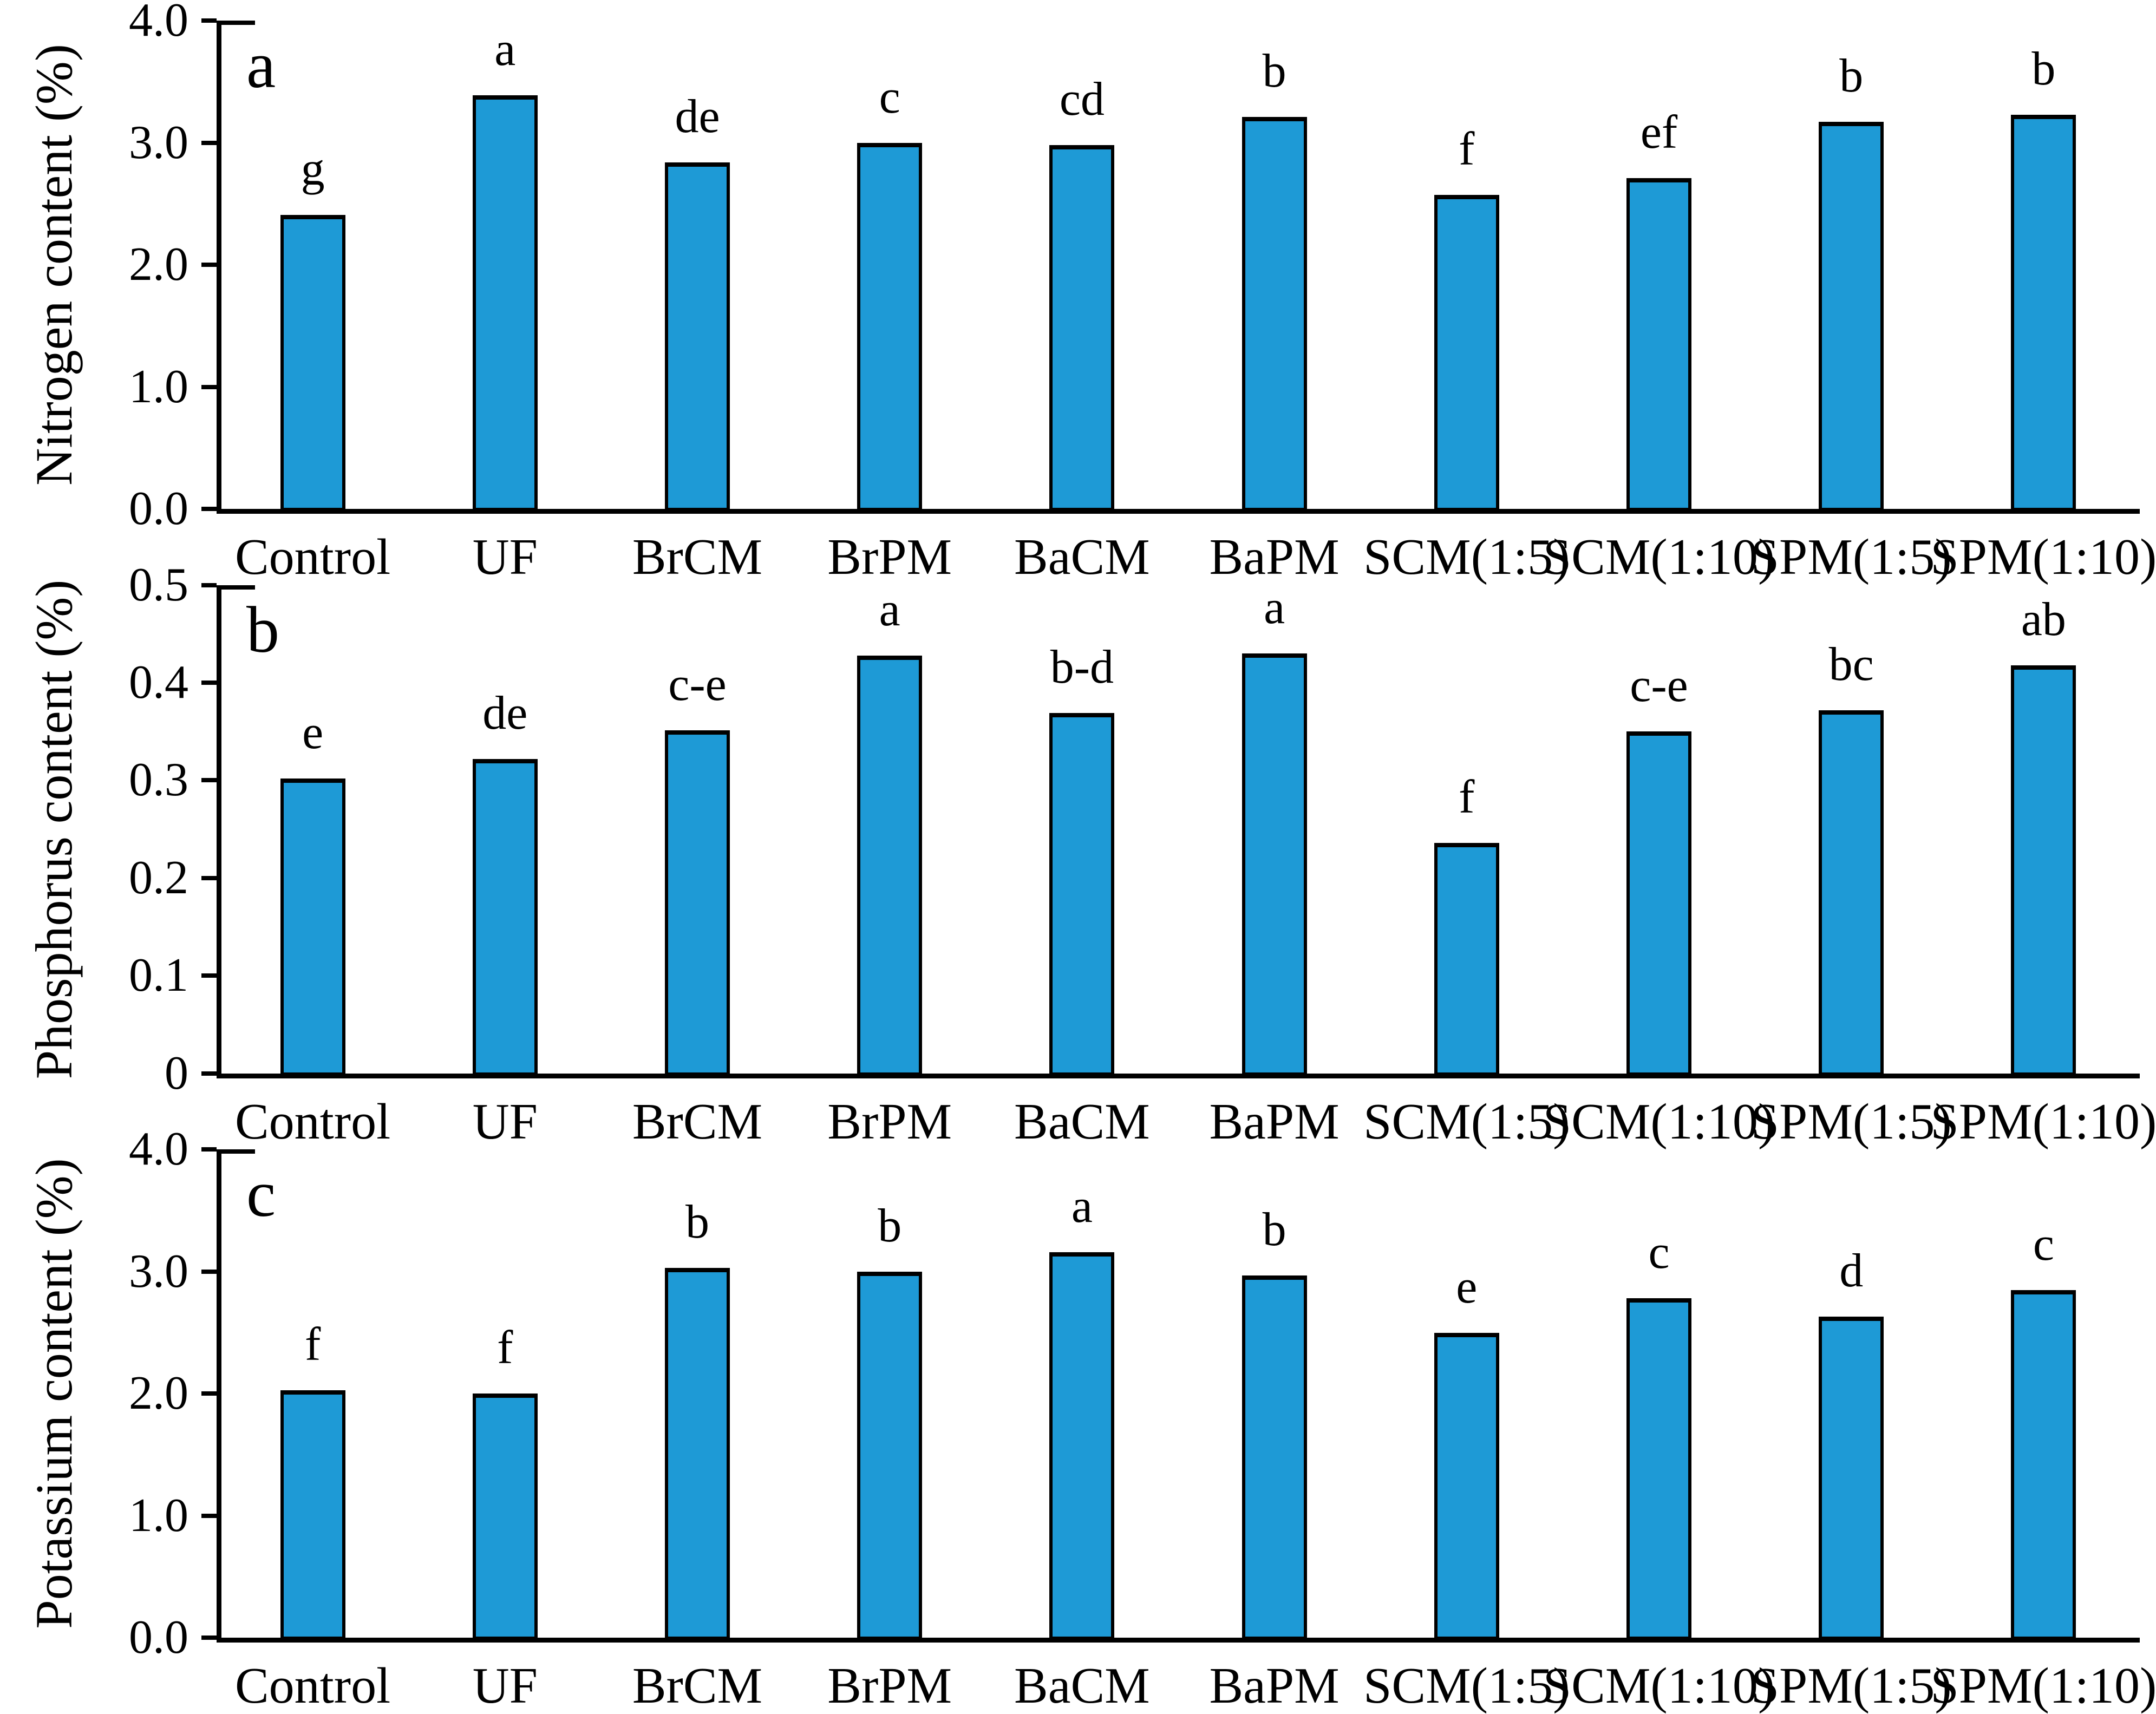 The height and width of the screenshot is (1714, 2156). I want to click on x-category-label: BrCM, so click(697, 1686).